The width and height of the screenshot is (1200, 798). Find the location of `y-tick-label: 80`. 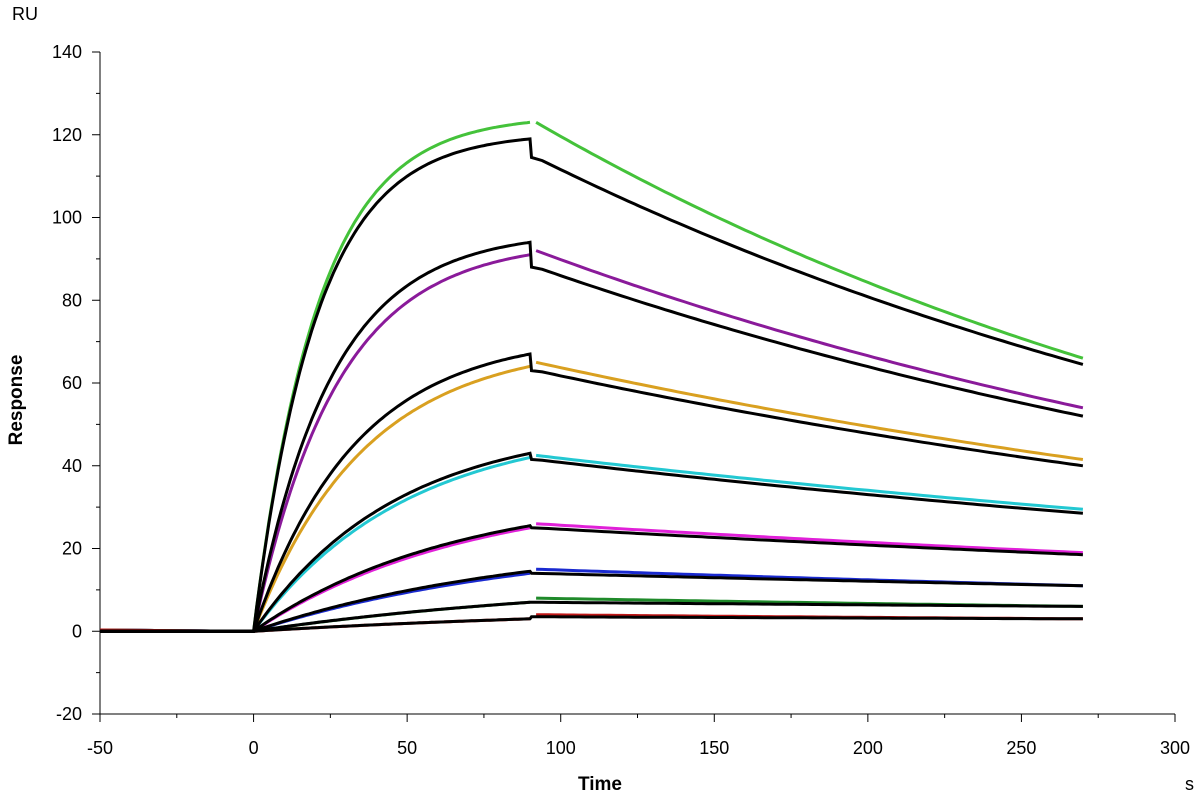

y-tick-label: 80 is located at coordinates (72, 300).